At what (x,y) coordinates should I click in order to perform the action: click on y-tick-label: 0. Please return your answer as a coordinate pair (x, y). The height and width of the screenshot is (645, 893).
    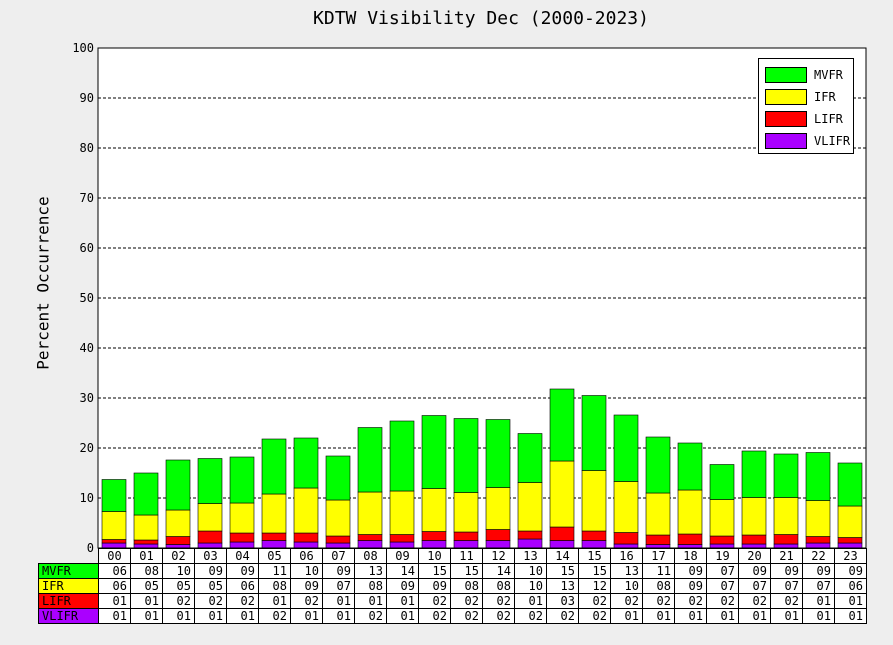
    Looking at the image, I should click on (90, 548).